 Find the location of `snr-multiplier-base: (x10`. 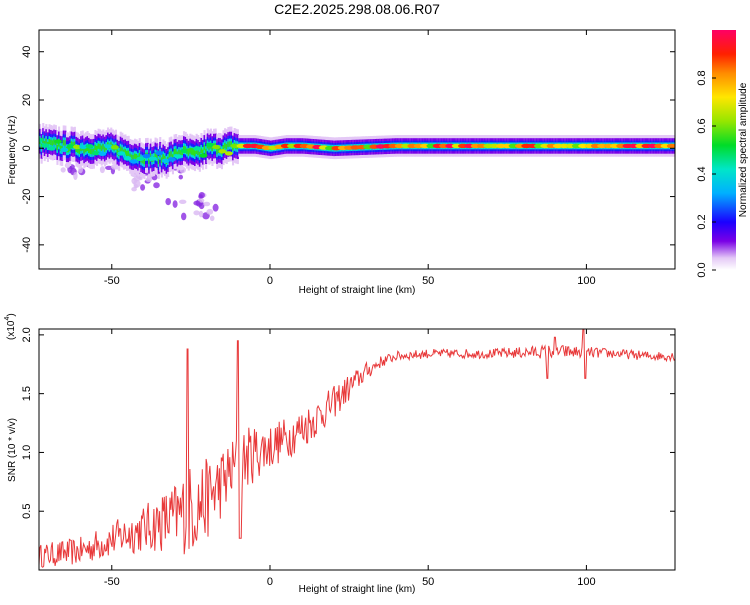

snr-multiplier-base: (x10 is located at coordinates (11, 330).